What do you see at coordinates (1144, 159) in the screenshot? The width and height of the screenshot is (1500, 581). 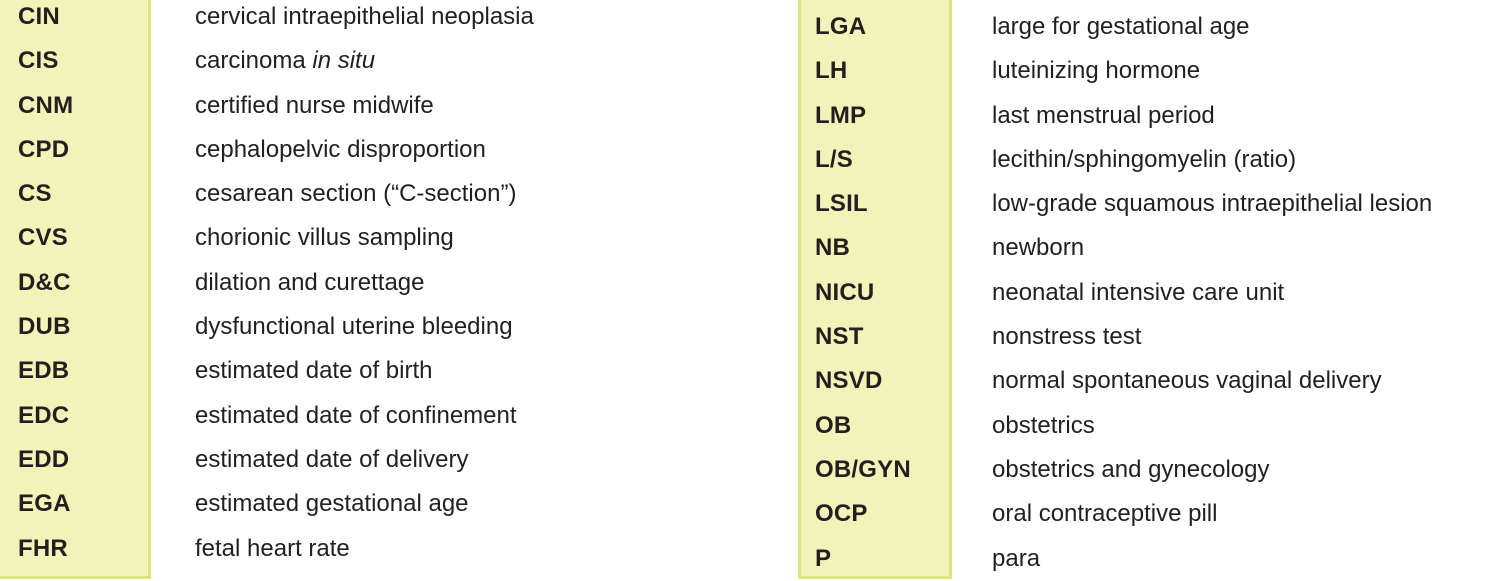 I see `definition: lecithin/sphingomyelin (ratio)` at bounding box center [1144, 159].